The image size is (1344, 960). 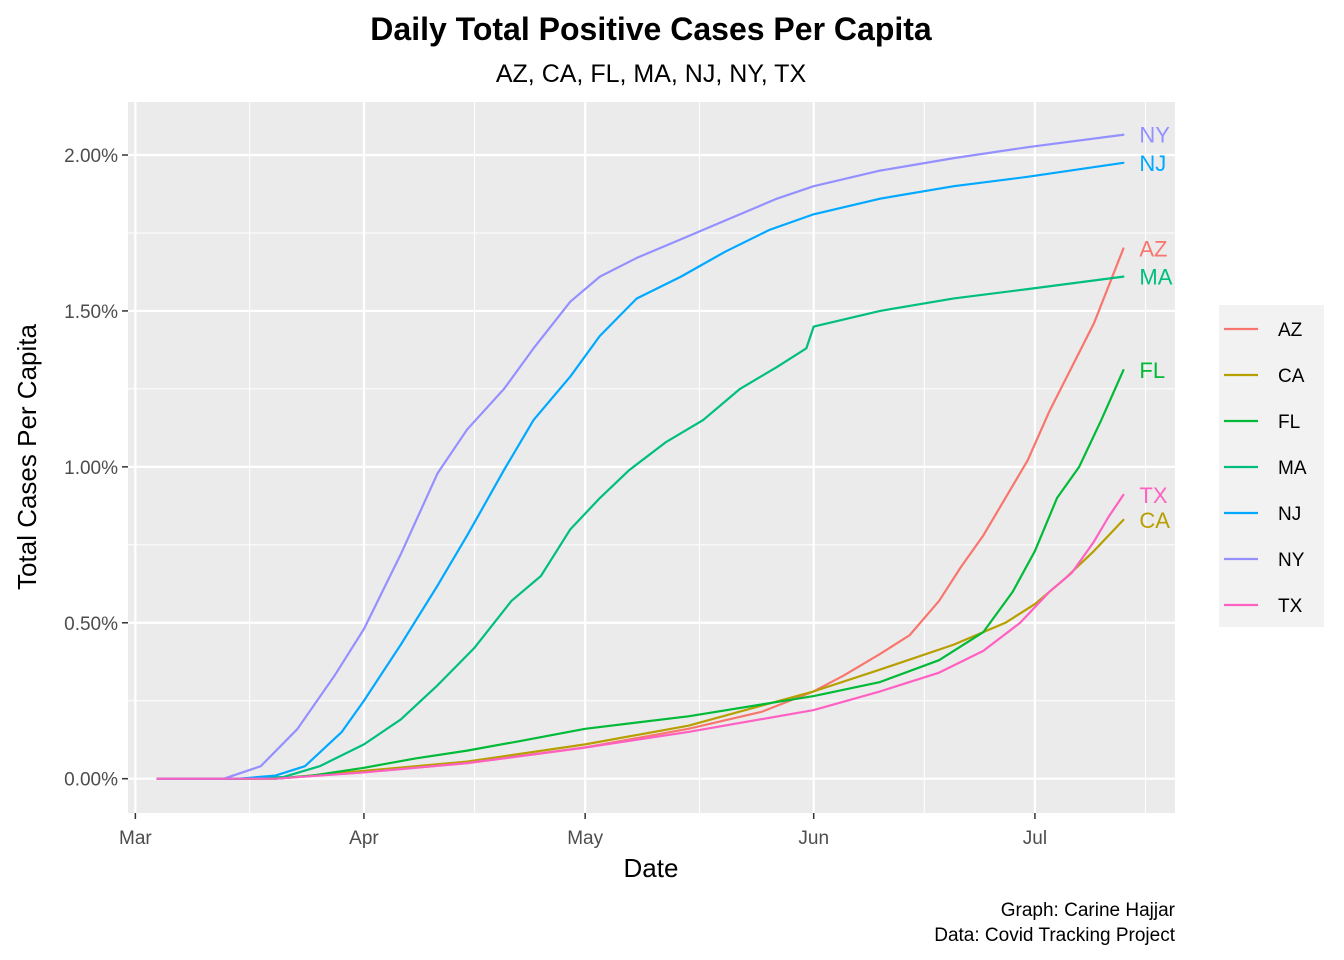 What do you see at coordinates (1291, 376) in the screenshot?
I see `legend-label-ca: CA` at bounding box center [1291, 376].